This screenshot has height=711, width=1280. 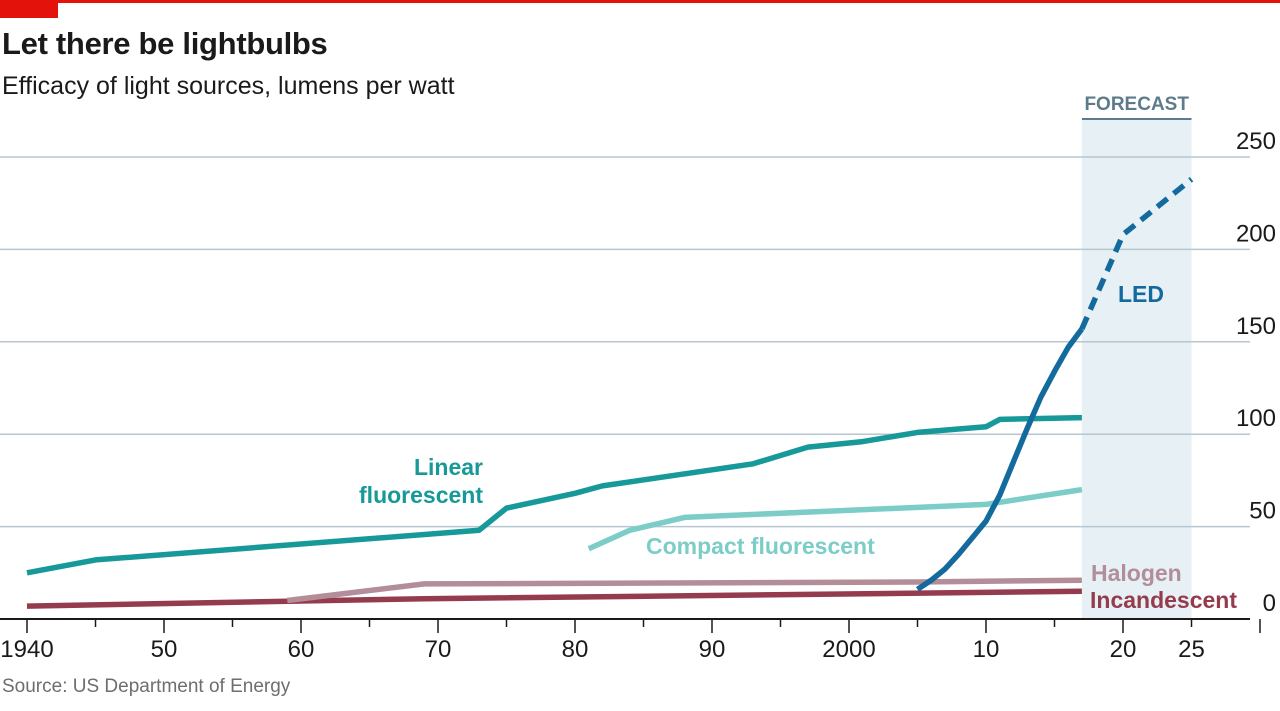 I want to click on top-accent-tag, so click(x=29, y=9).